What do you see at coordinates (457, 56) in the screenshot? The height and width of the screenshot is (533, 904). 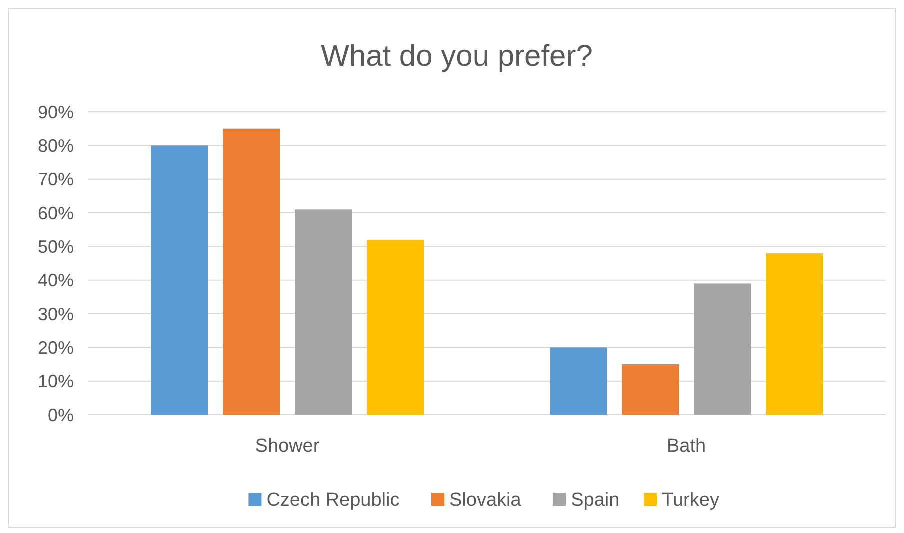 I see `chart-title: What do you prefer?` at bounding box center [457, 56].